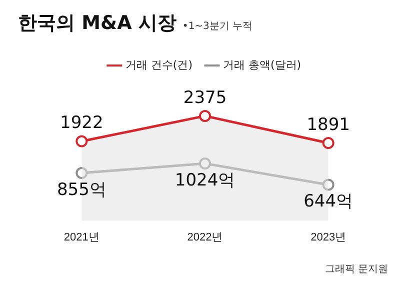 Image resolution: width=410 pixels, height=290 pixels. What do you see at coordinates (81, 190) in the screenshot?
I see `data-label: 855억` at bounding box center [81, 190].